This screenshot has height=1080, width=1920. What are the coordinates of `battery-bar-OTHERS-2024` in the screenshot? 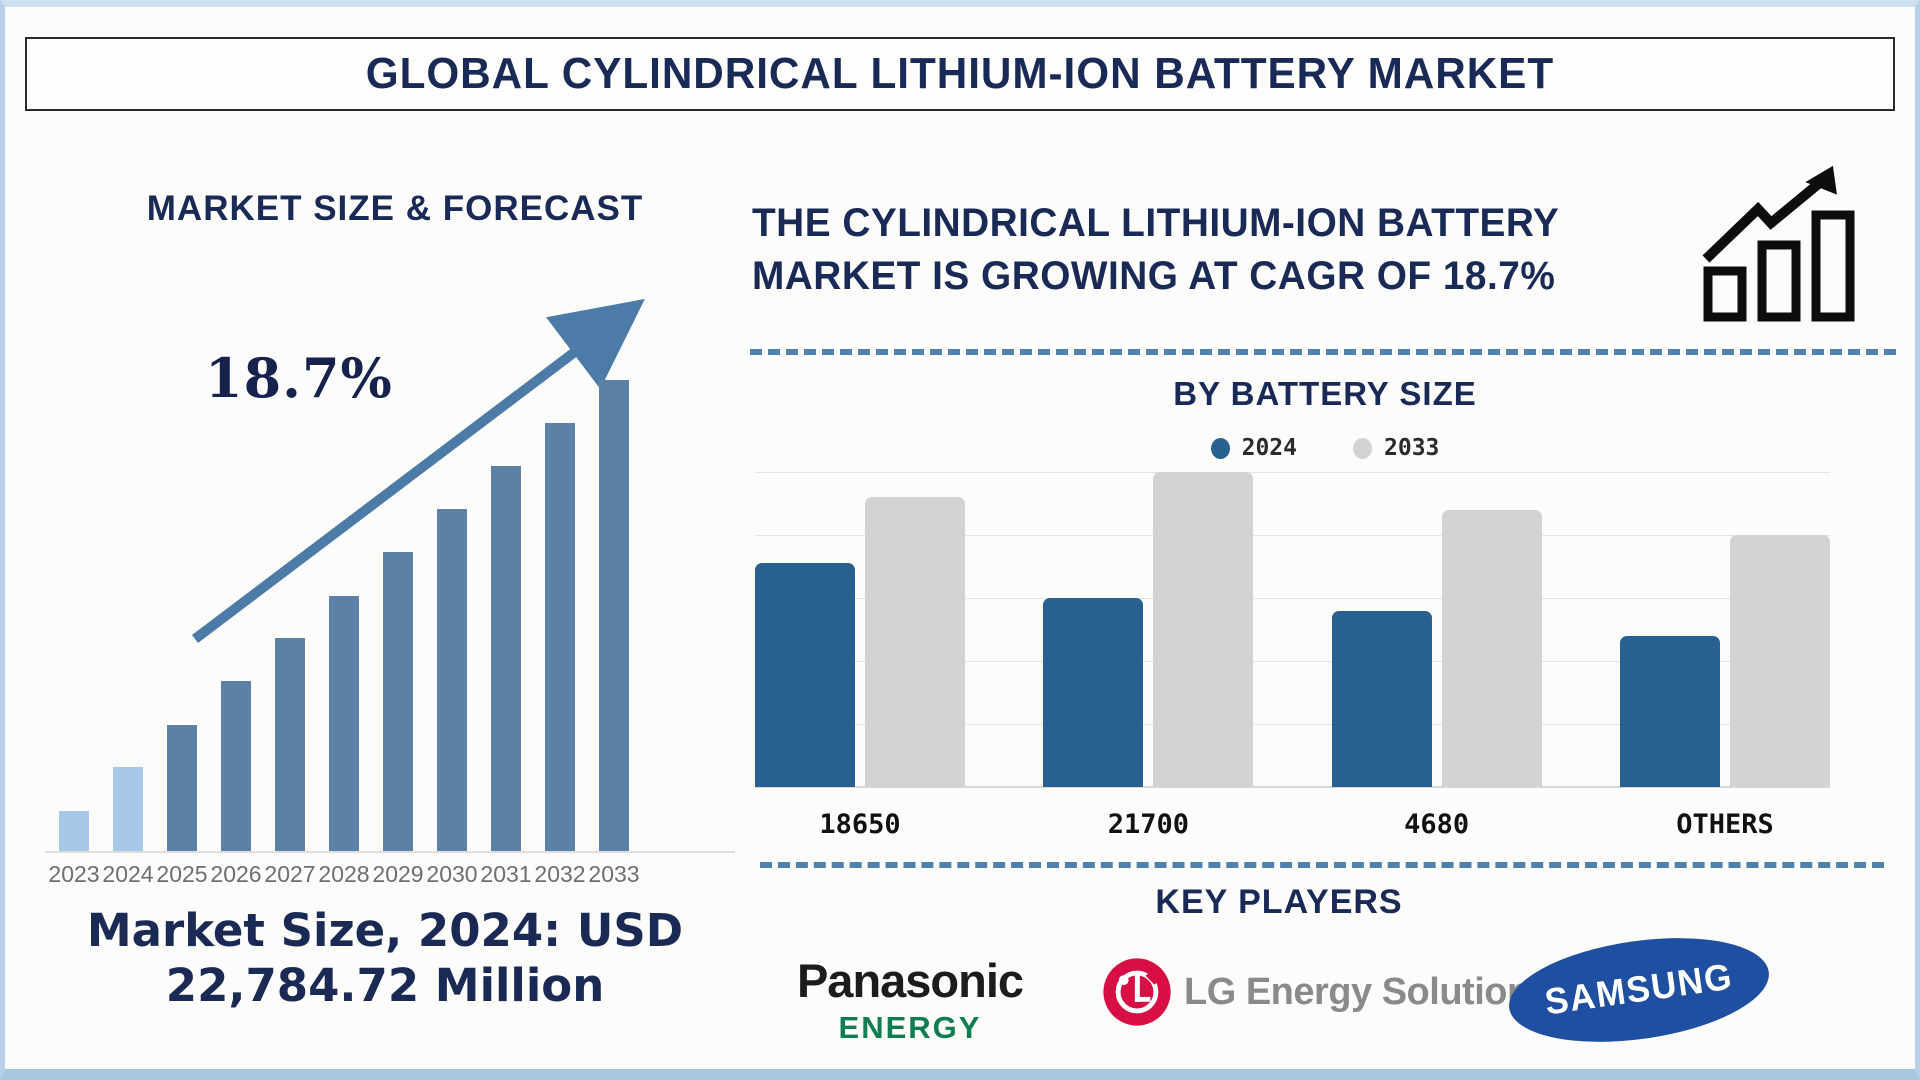 It's located at (1669, 711).